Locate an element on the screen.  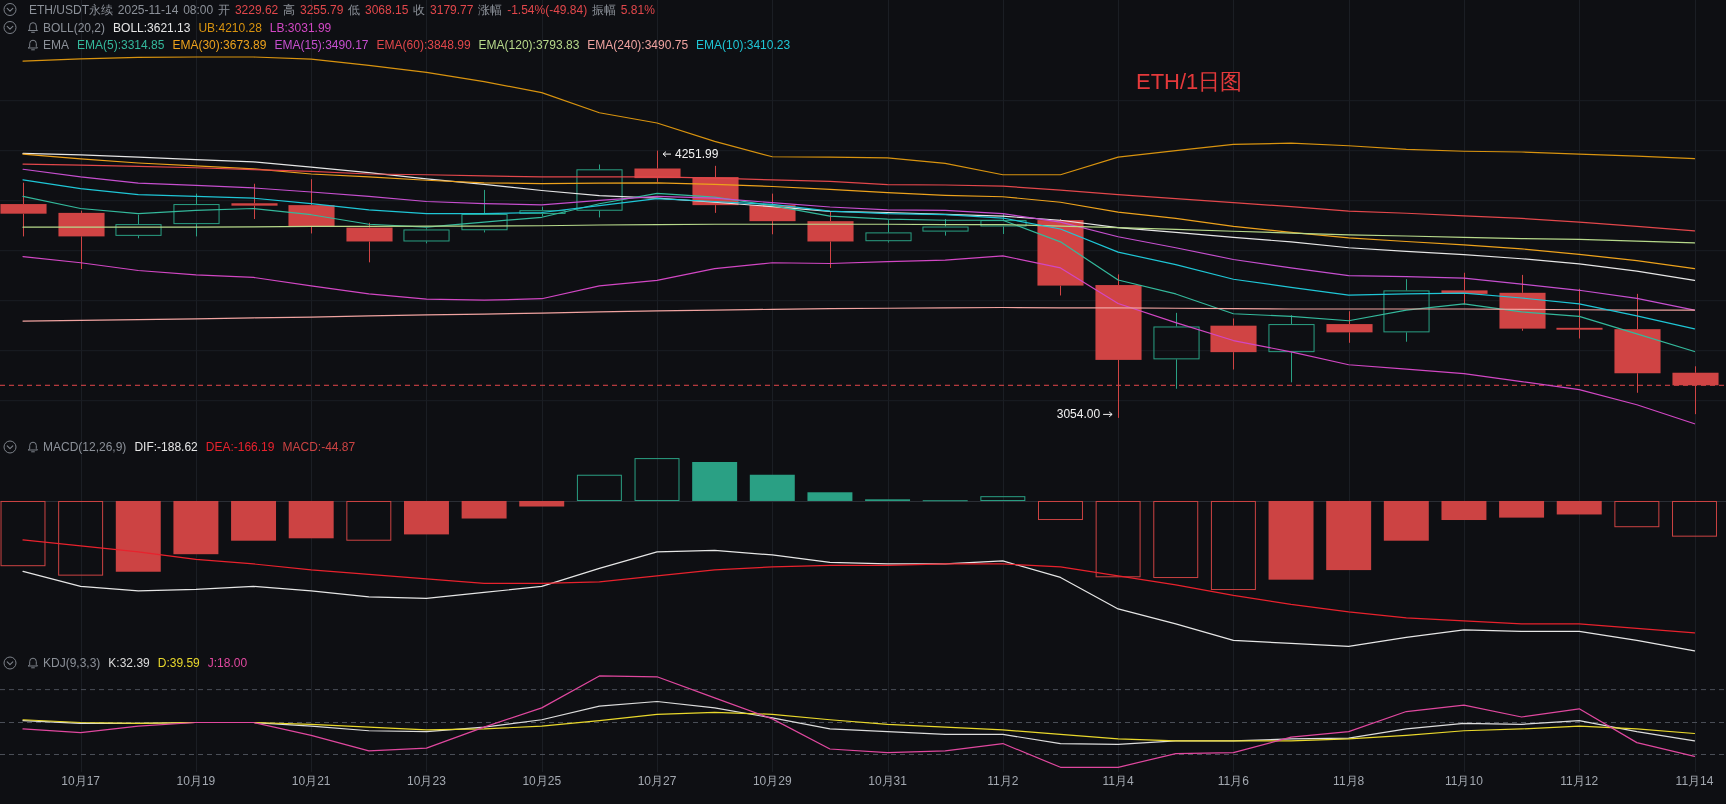
x-tick-label: 10月23 is located at coordinates (427, 780).